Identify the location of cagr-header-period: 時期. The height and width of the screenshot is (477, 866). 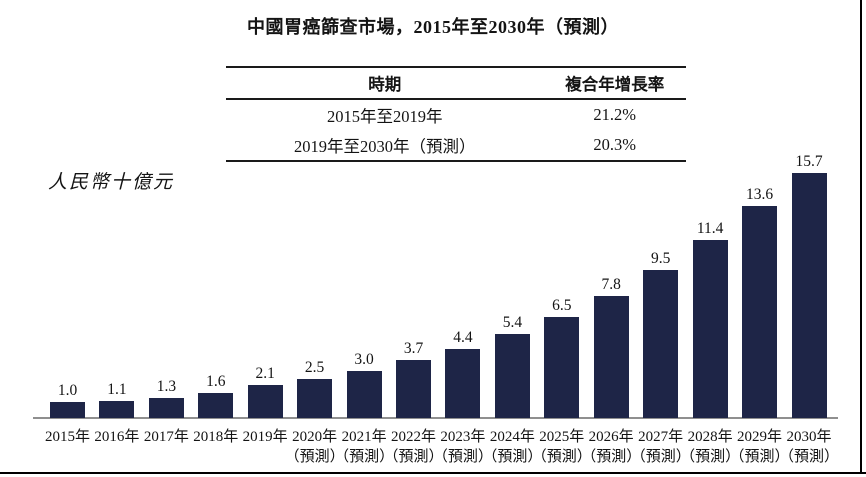
(385, 84).